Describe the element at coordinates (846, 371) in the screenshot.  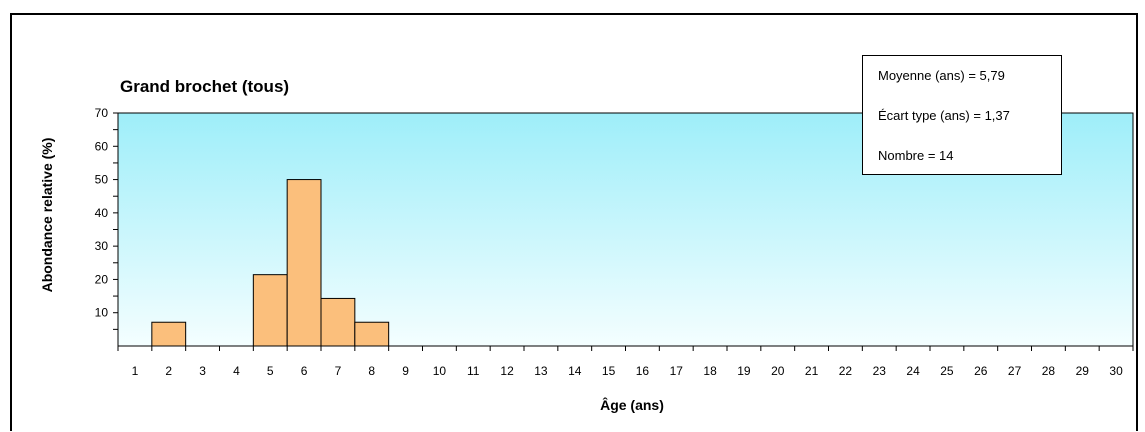
I see `x-tick-label: 22` at that location.